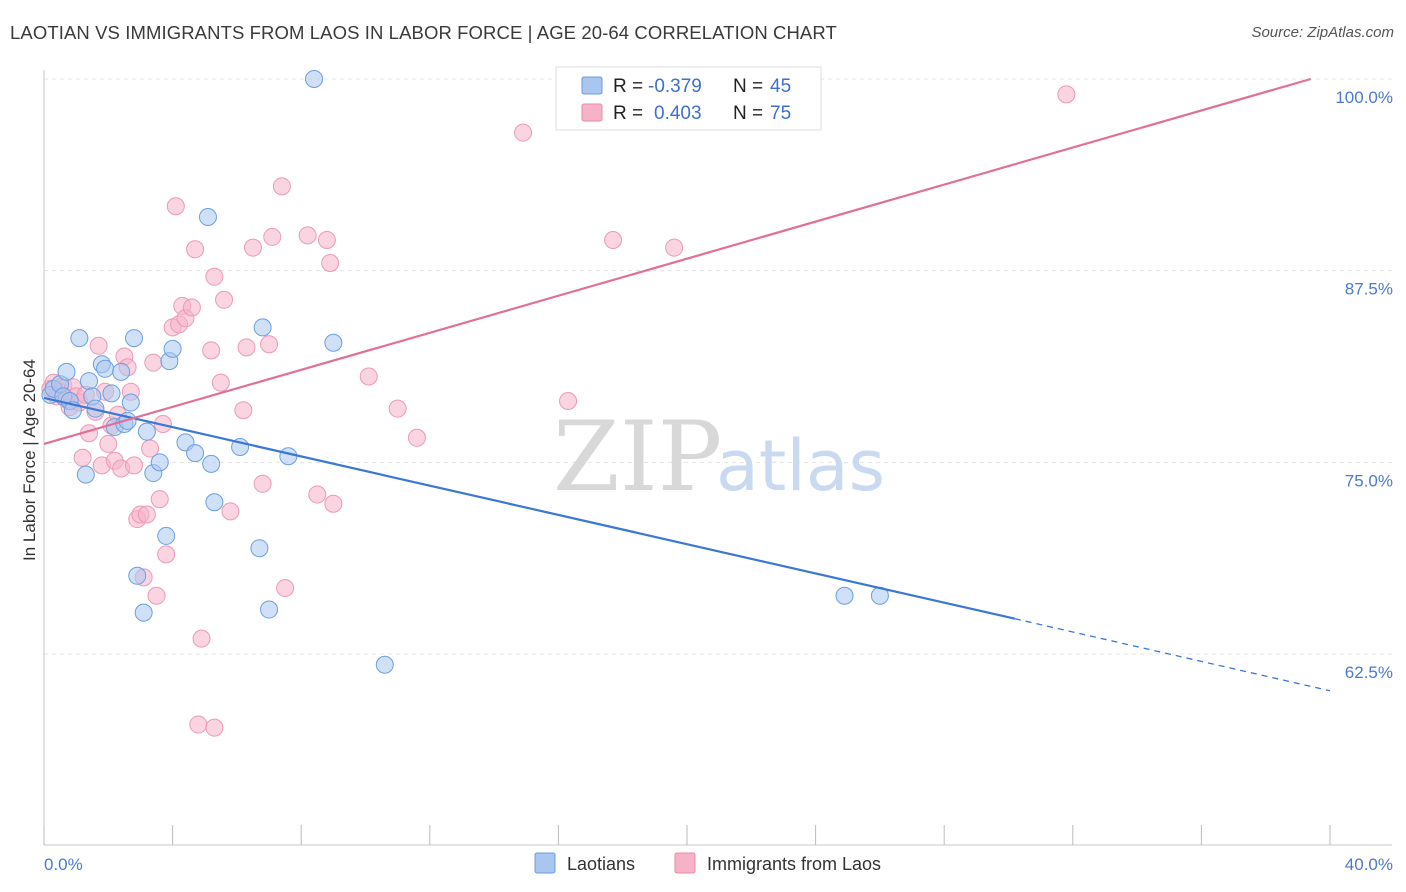 The image size is (1406, 892). I want to click on legend-r-label-2: R =, so click(628, 113).